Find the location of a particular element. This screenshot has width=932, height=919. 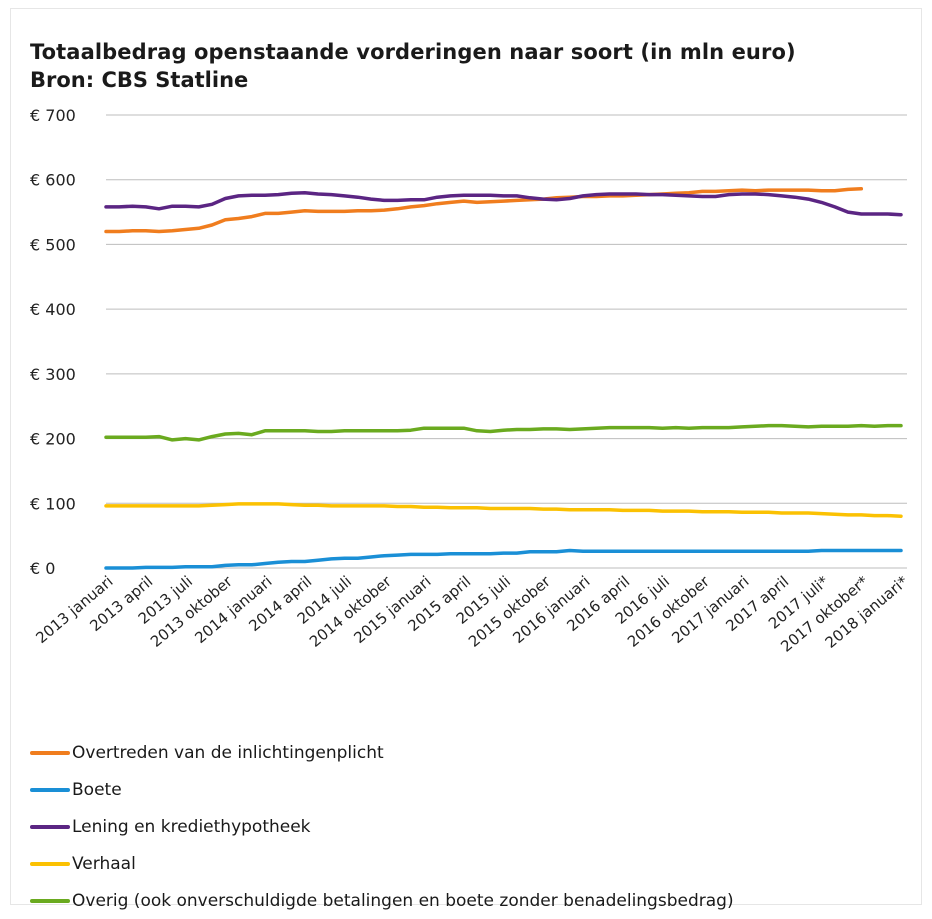

legend-item: Lening en krediethypotheek is located at coordinates (382, 826).